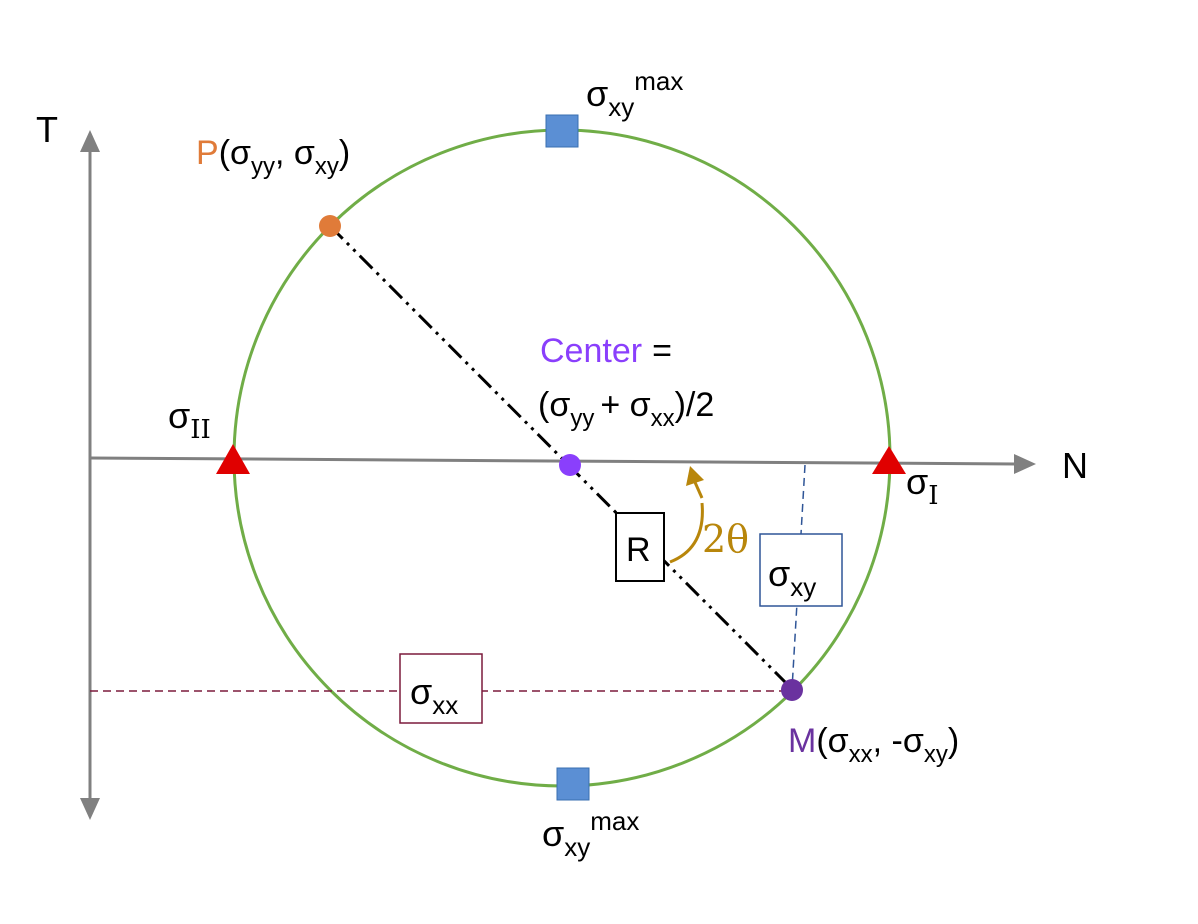  What do you see at coordinates (233, 459) in the screenshot?
I see `sigma-ii-marker` at bounding box center [233, 459].